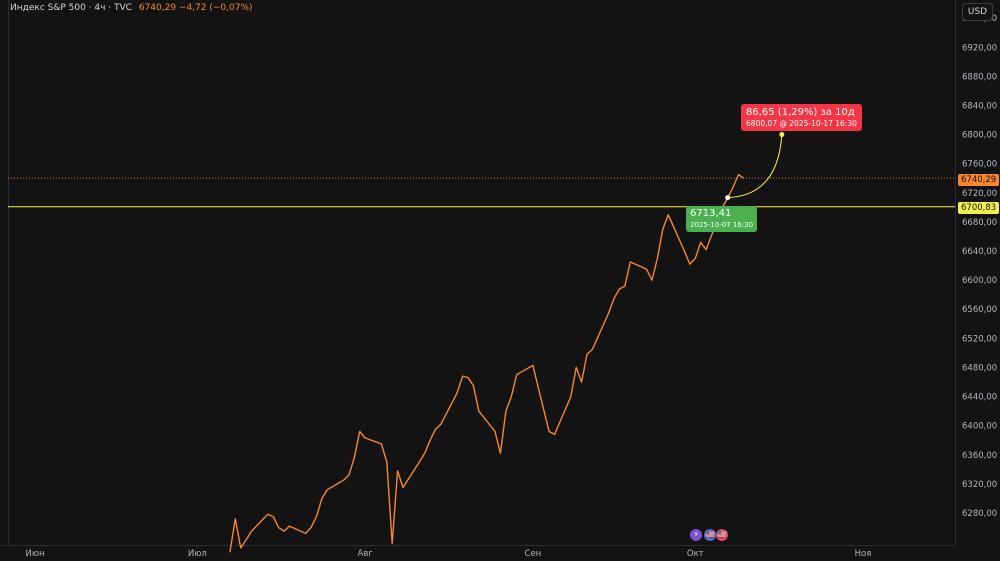 The height and width of the screenshot is (561, 1000). Describe the element at coordinates (782, 135) in the screenshot. I see `measure-end-point` at that location.